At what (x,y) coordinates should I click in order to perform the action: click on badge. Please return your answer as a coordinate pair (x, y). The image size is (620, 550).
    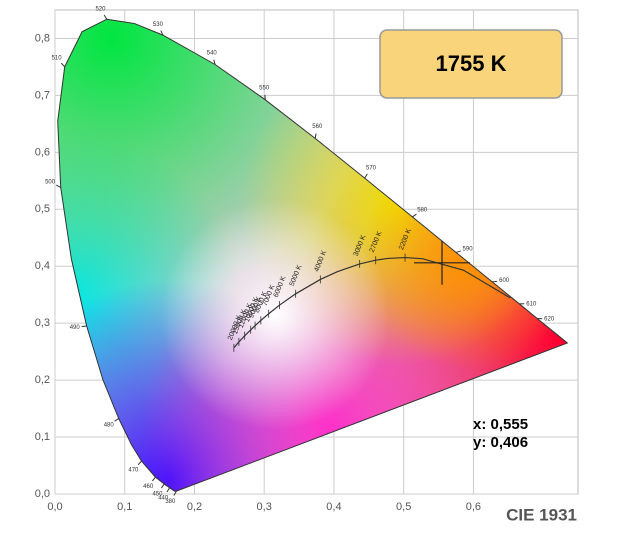
    Looking at the image, I should click on (471, 64).